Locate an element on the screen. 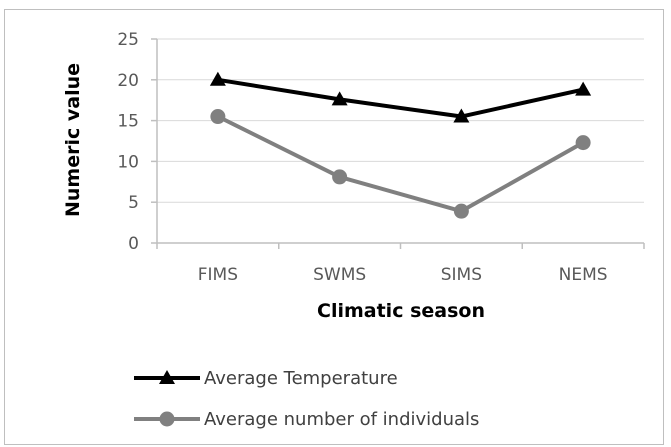  x-tick-label: SIMS is located at coordinates (461, 275).